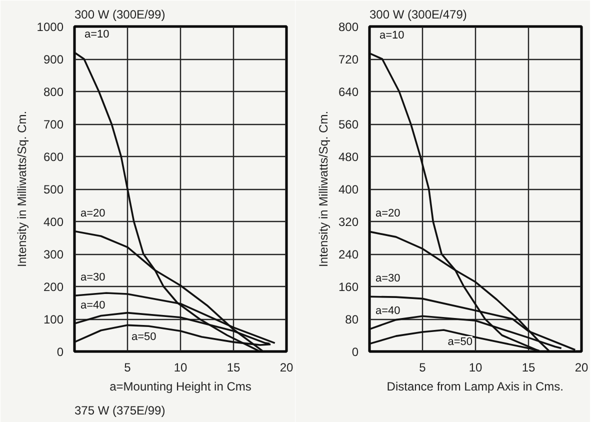  What do you see at coordinates (53, 287) in the screenshot?
I see `y-tick-label: 200` at bounding box center [53, 287].